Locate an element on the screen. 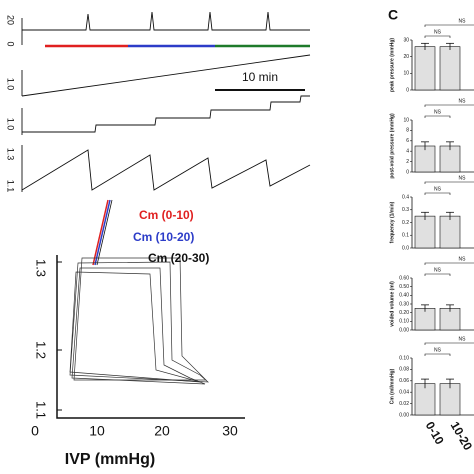 The width and height of the screenshot is (474, 474). pressure-trace is located at coordinates (166, 21).